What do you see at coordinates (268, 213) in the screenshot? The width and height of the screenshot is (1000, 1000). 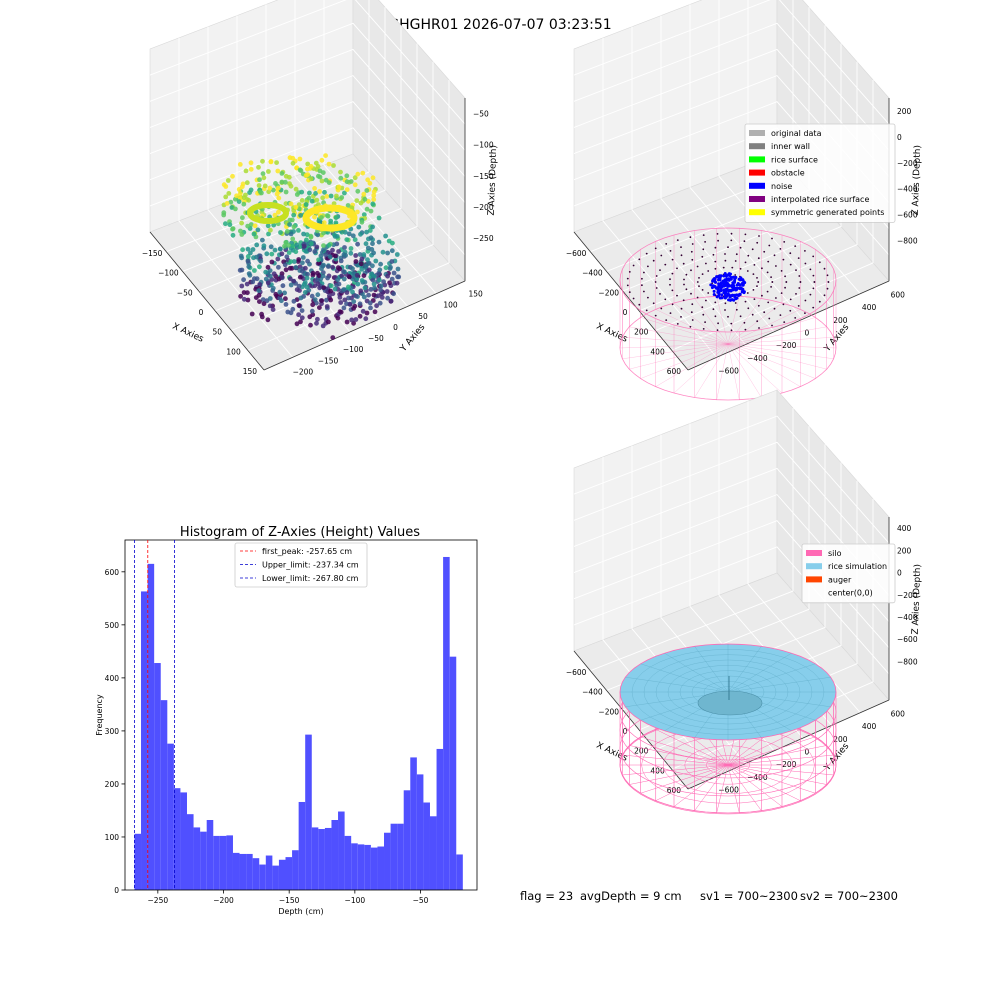 I see `data-ring` at bounding box center [268, 213].